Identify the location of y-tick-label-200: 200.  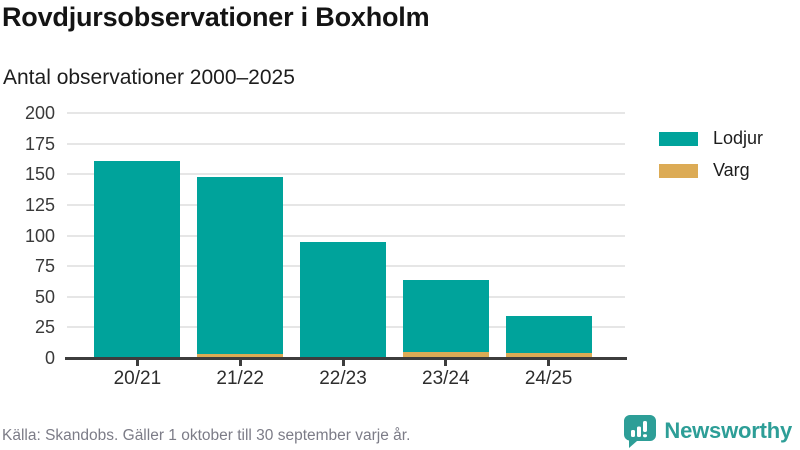
(39, 113).